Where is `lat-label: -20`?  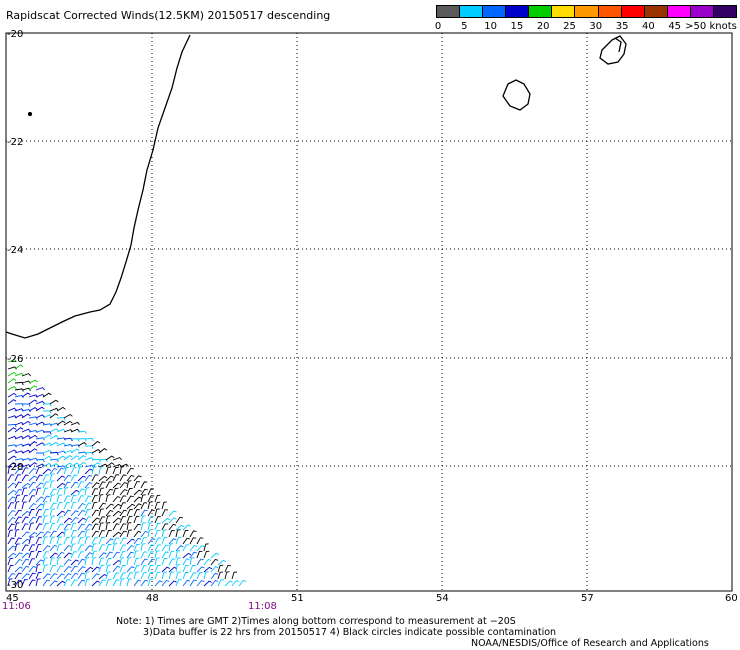 lat-label: -20 is located at coordinates (15, 34).